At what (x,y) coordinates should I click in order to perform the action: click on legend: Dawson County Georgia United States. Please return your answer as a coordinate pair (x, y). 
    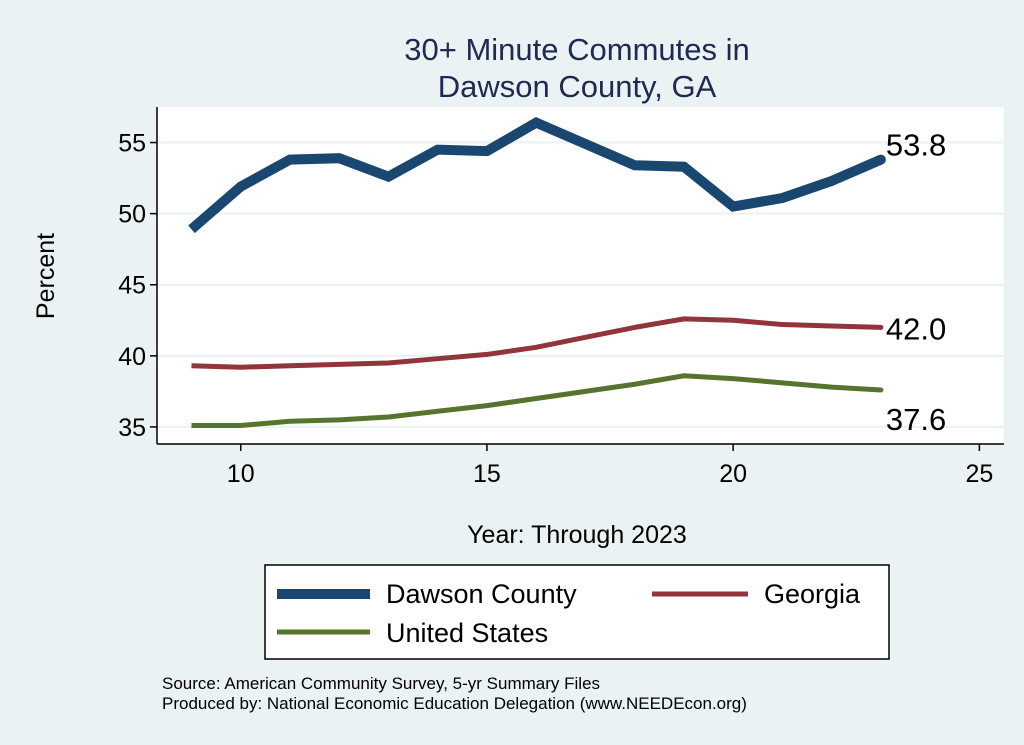
    Looking at the image, I should click on (577, 612).